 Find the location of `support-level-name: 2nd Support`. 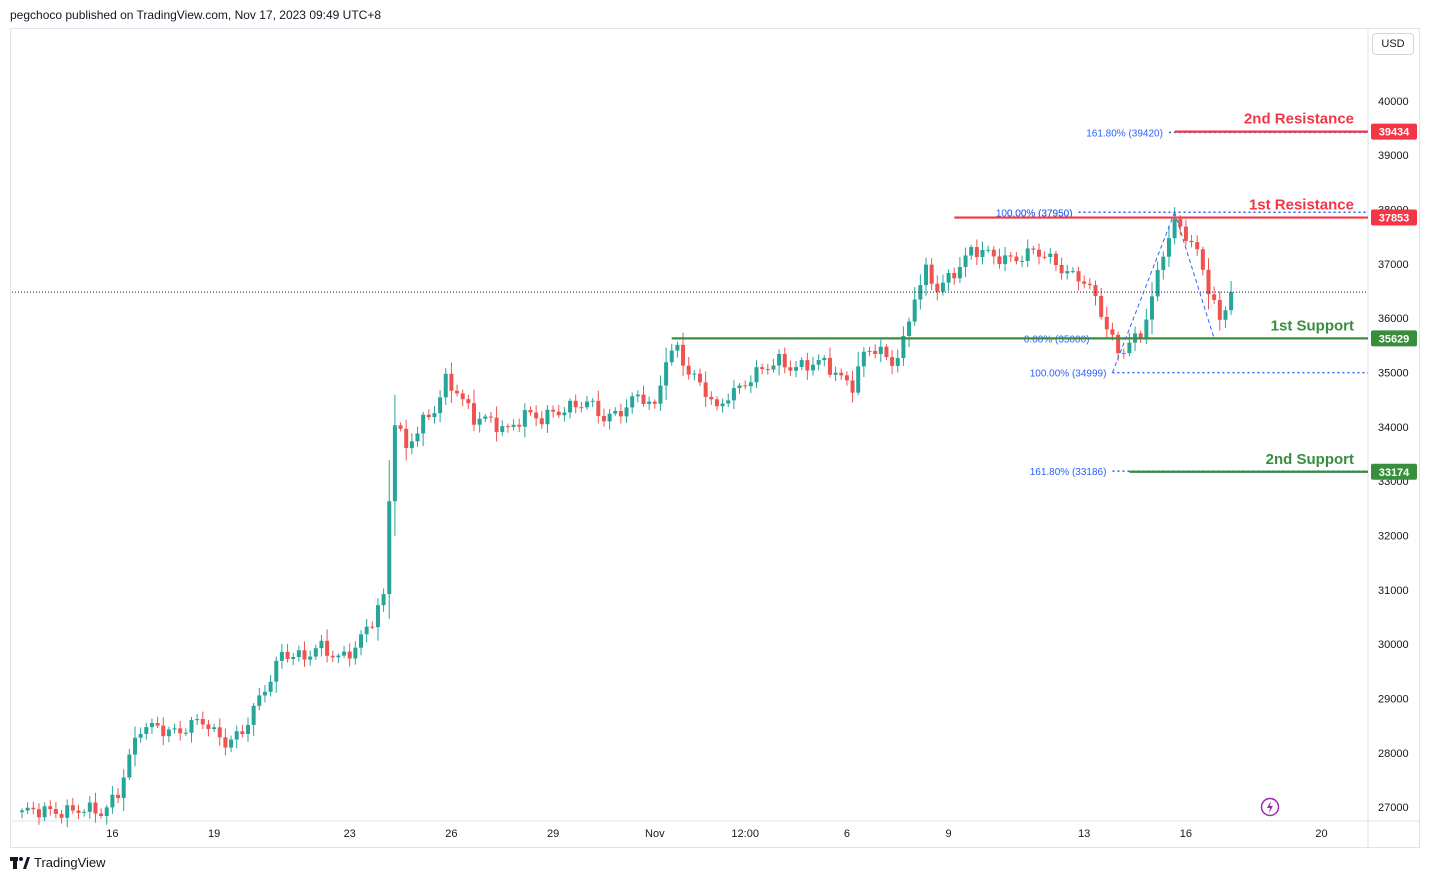

support-level-name: 2nd Support is located at coordinates (1310, 459).